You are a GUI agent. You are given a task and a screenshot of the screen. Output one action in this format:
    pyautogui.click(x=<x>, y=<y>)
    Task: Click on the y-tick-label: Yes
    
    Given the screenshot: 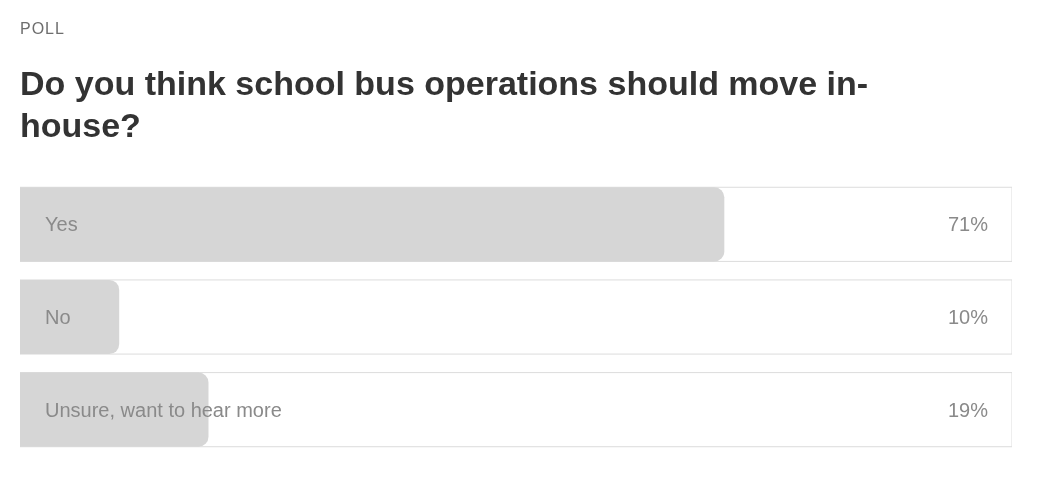 What is the action you would take?
    pyautogui.click(x=61, y=224)
    